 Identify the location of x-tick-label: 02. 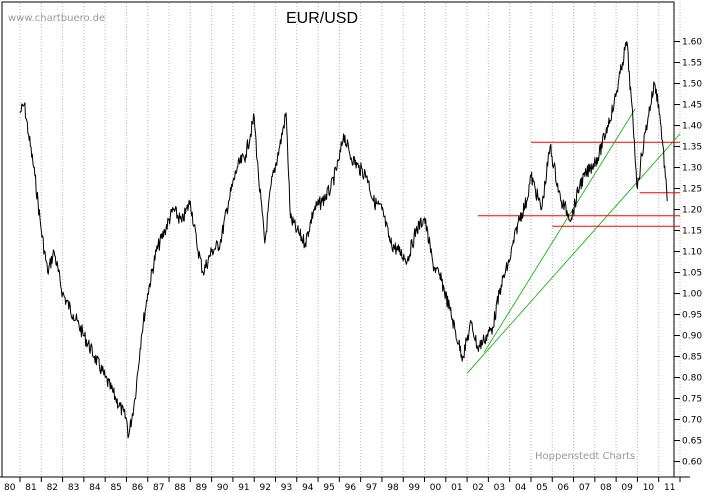
(477, 487).